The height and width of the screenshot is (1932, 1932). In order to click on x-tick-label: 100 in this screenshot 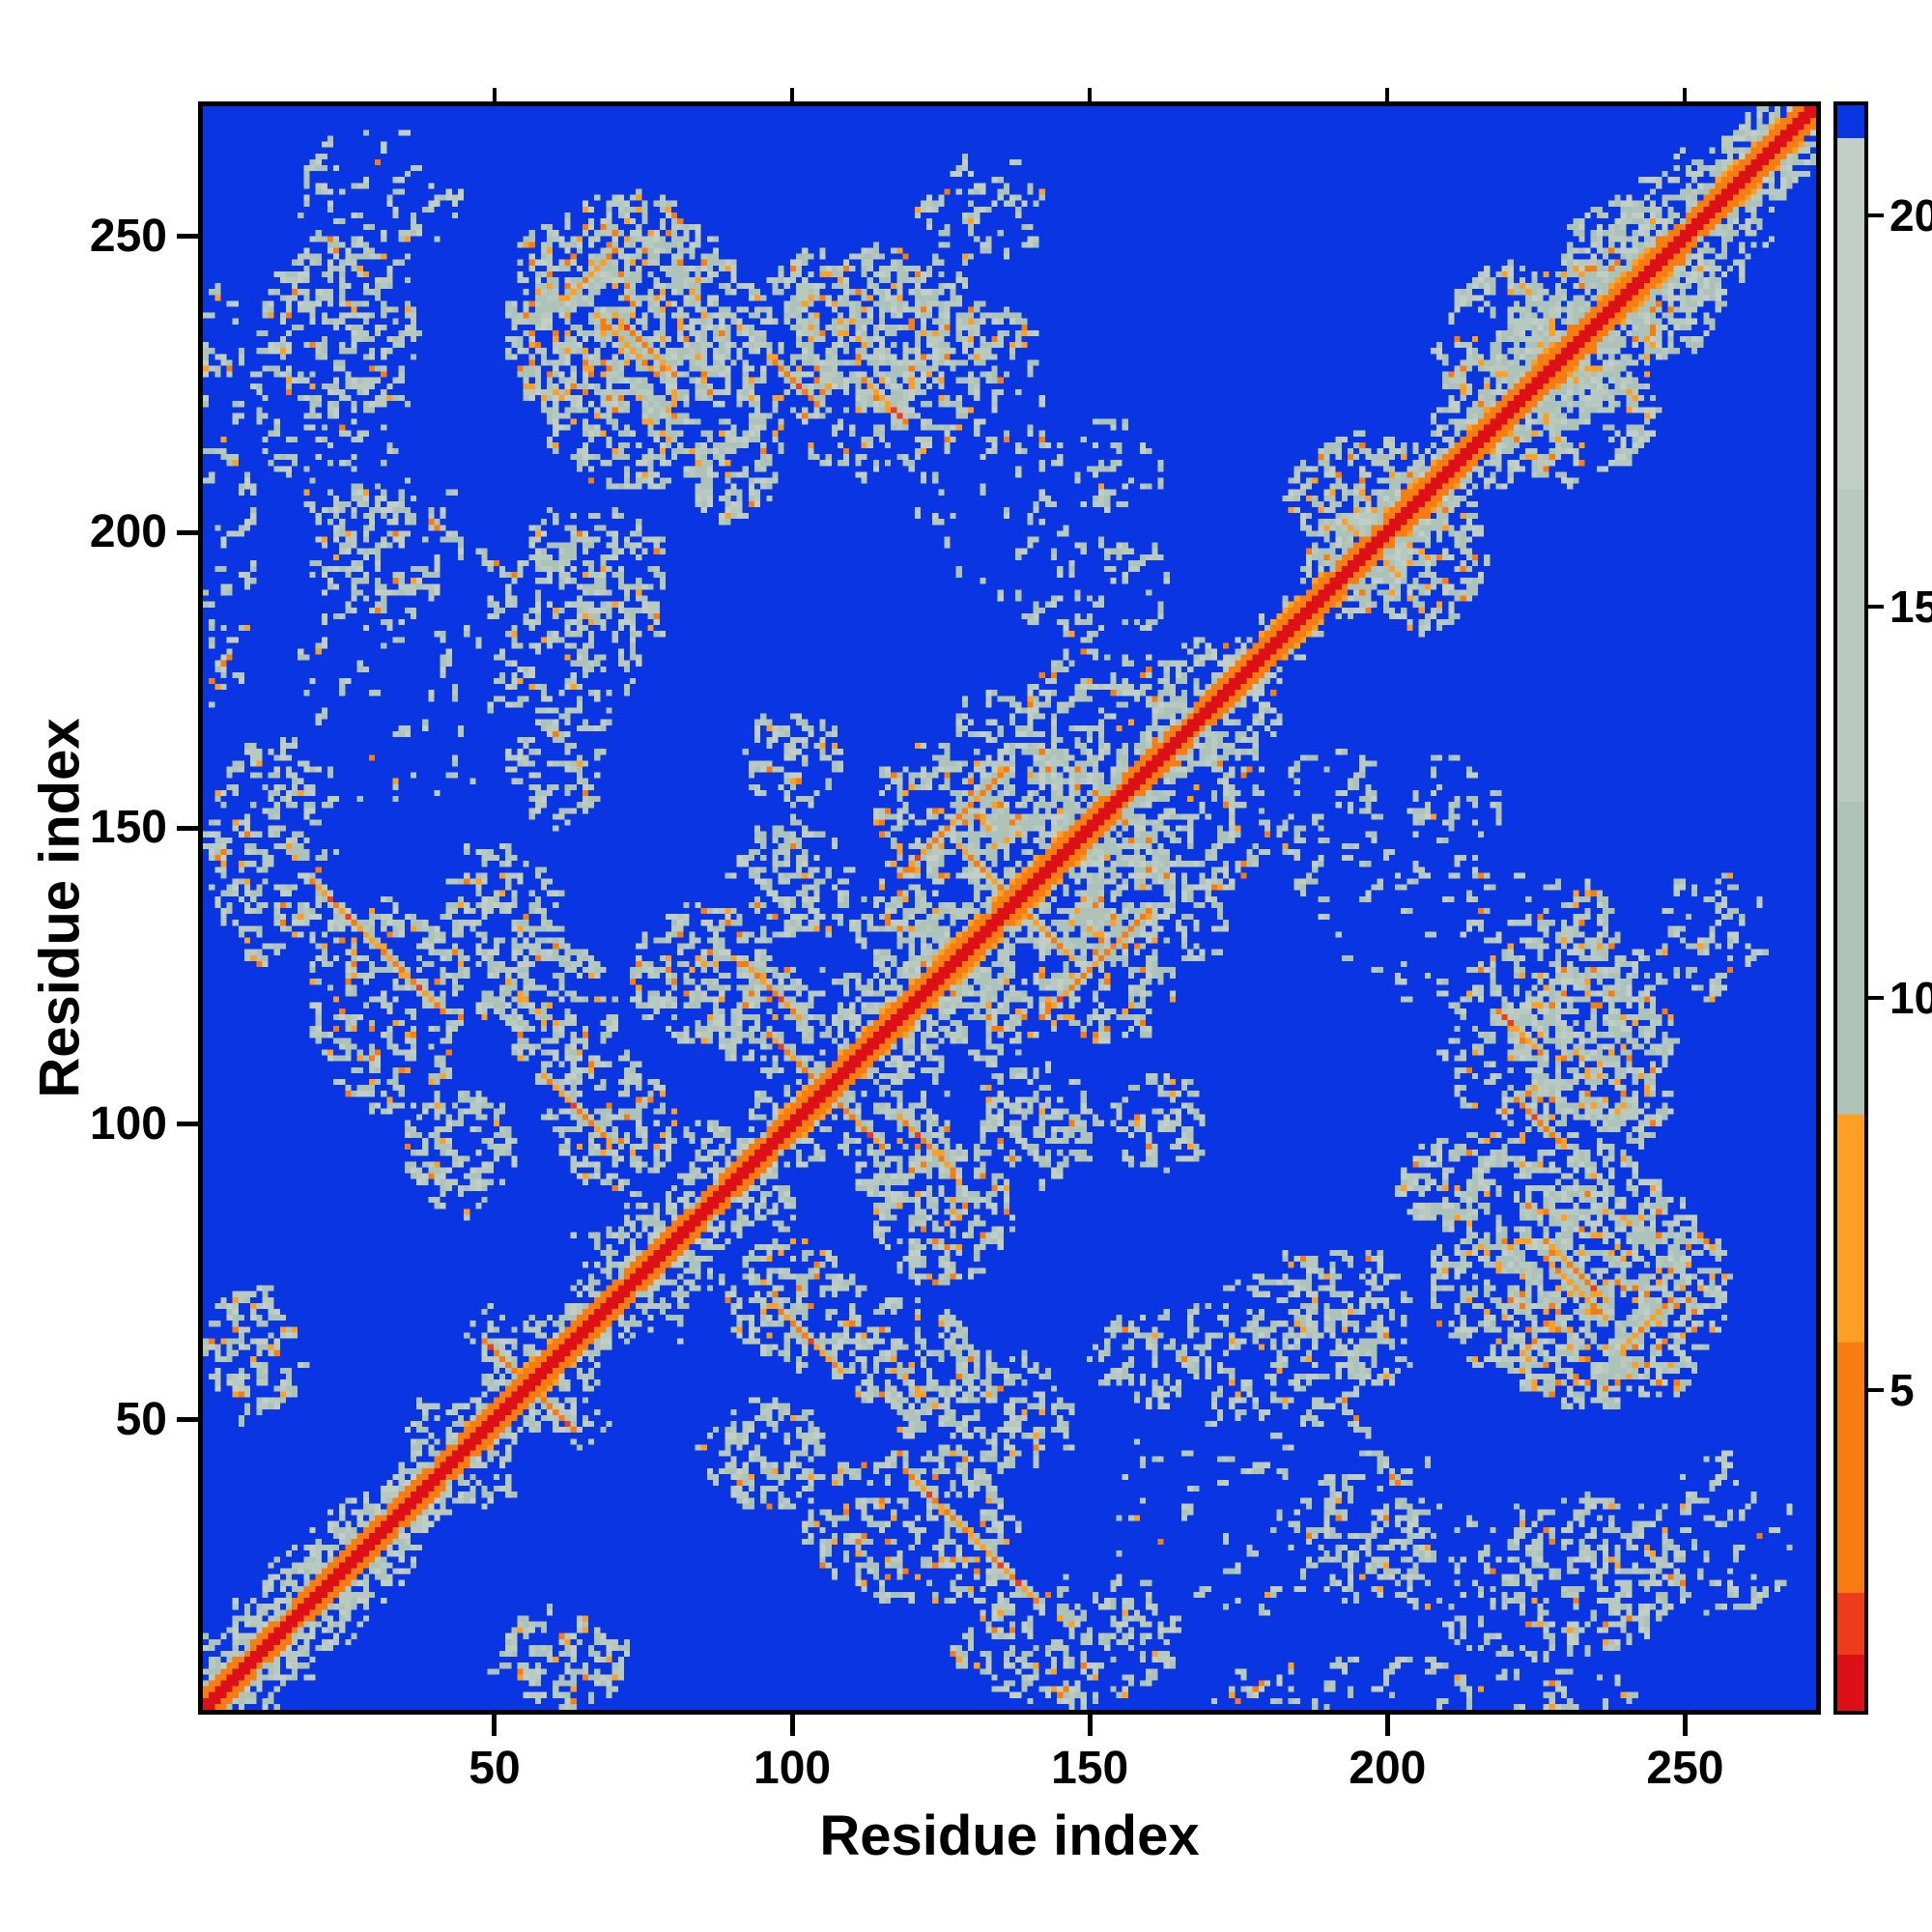, I will do `click(792, 1768)`.